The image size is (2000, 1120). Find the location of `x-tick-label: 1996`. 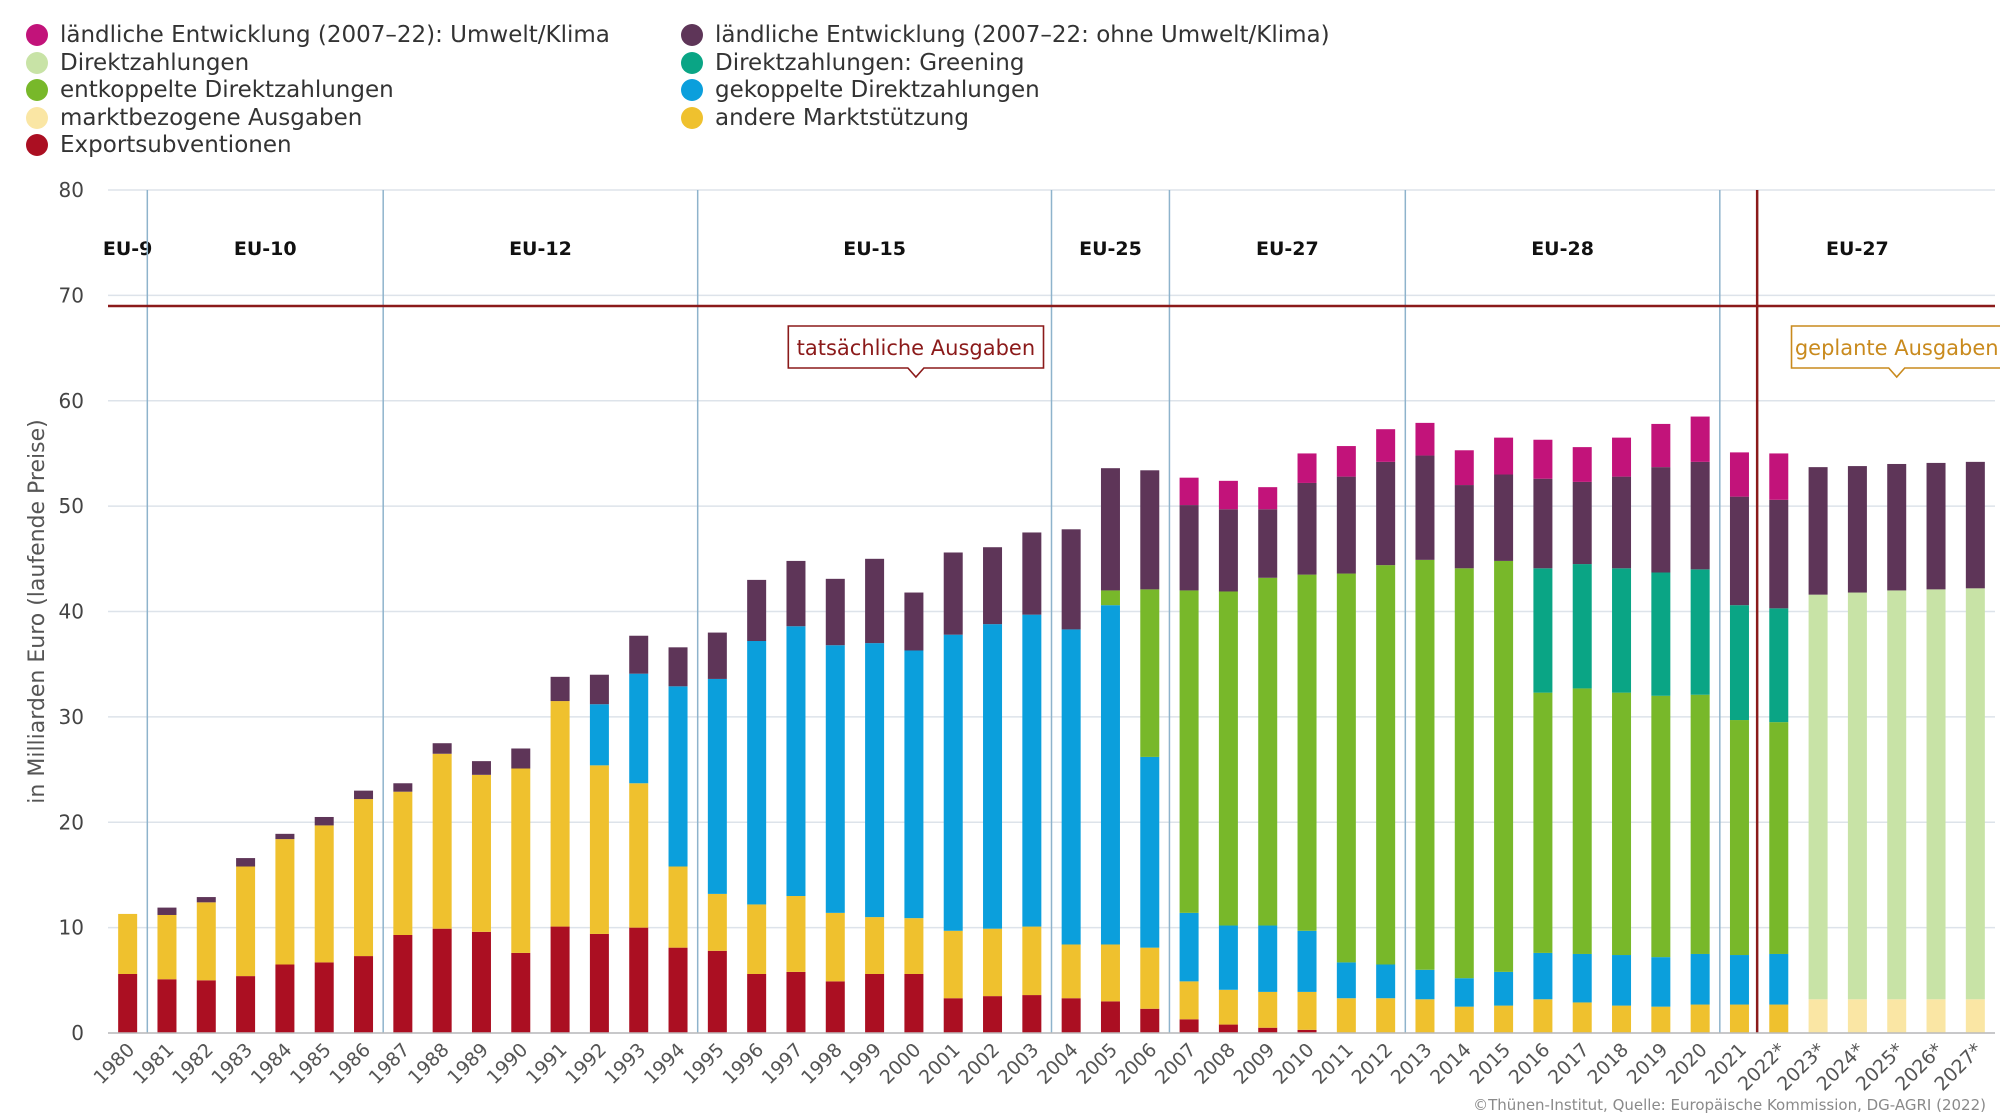

x-tick-label: 1996 is located at coordinates (743, 1064).